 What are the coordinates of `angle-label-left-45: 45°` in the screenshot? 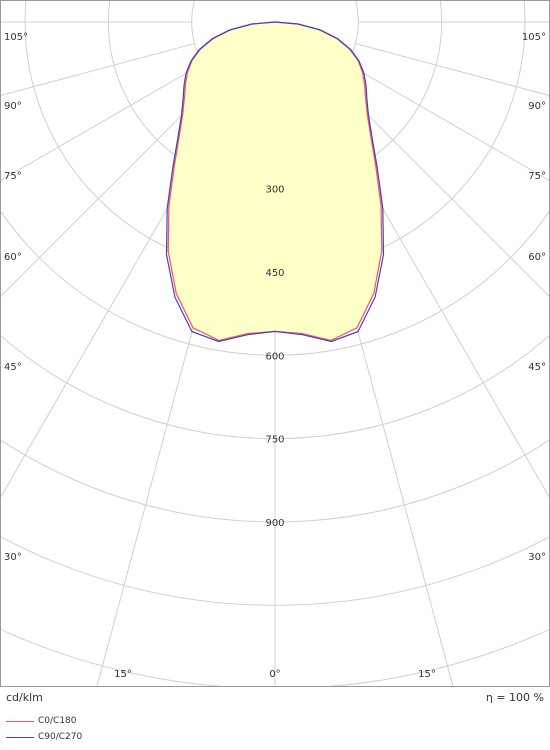 It's located at (13, 367).